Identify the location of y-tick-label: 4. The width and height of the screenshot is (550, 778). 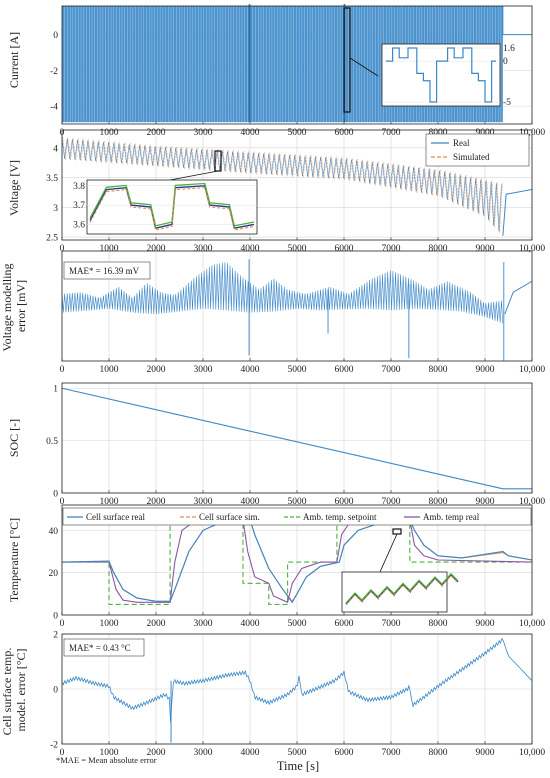
(55, 149).